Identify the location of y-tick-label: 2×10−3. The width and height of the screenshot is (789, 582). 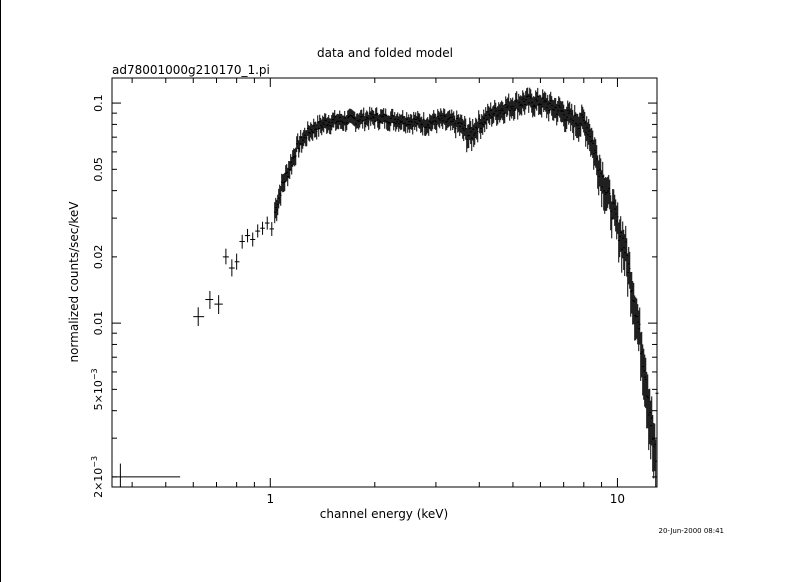
(97, 477).